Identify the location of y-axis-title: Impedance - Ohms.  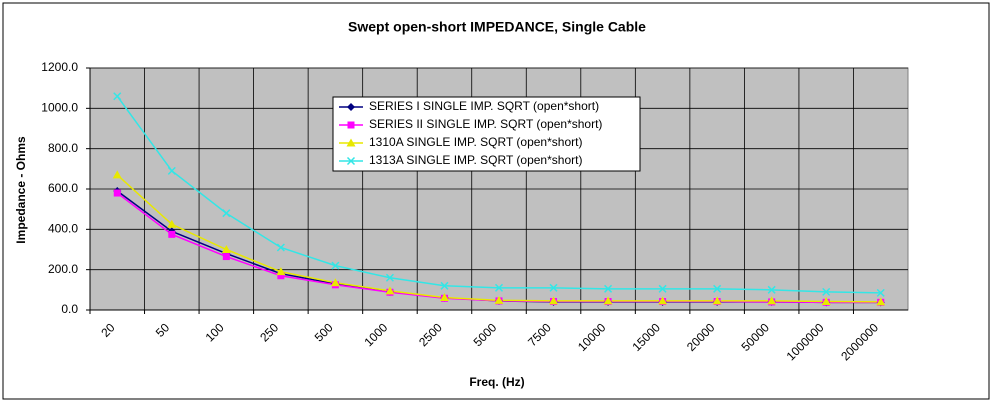
(21, 190).